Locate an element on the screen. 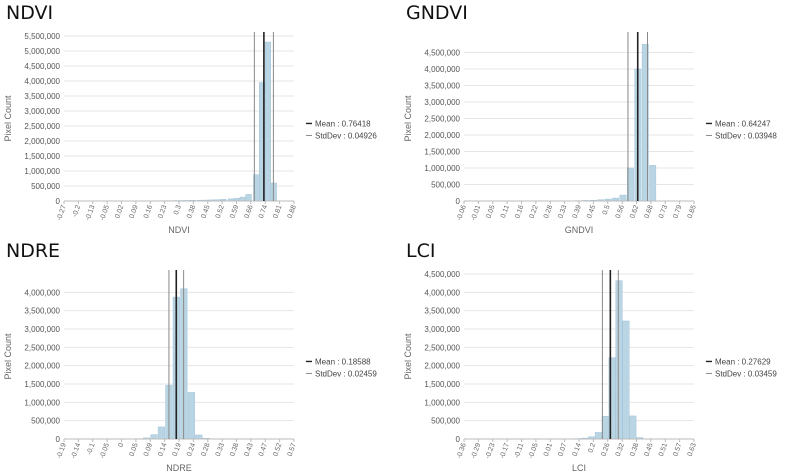 This screenshot has height=476, width=800. x-tick-label: 0.63 is located at coordinates (692, 449).